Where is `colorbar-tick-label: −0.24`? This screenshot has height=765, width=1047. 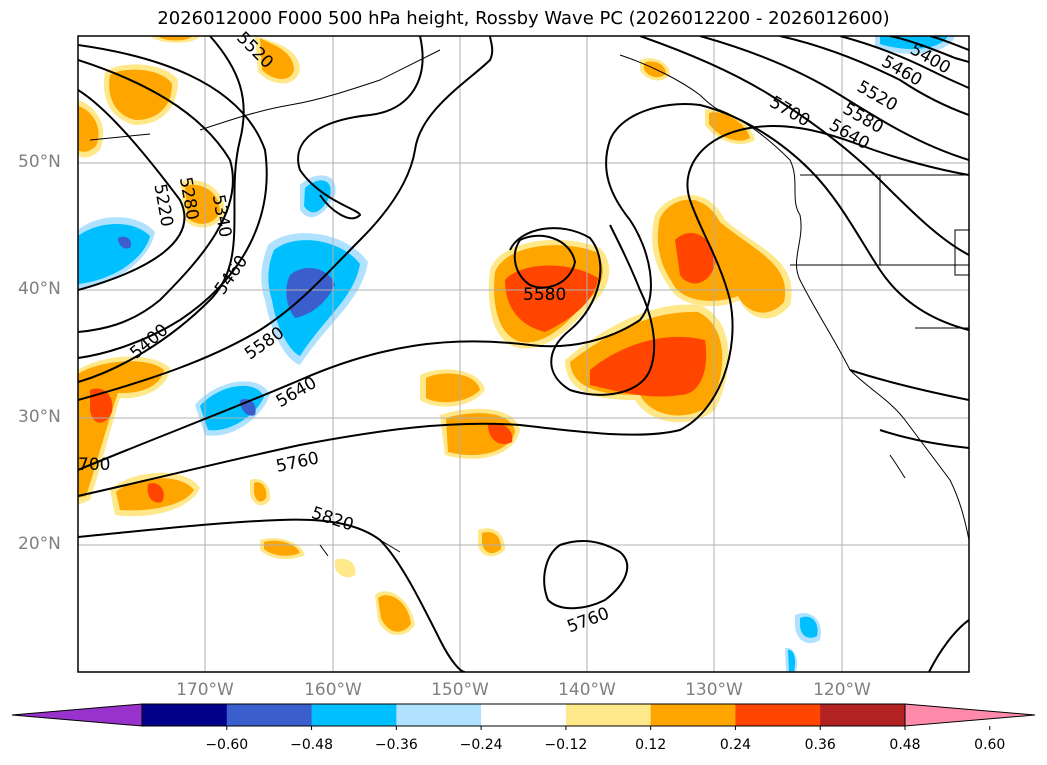 colorbar-tick-label: −0.24 is located at coordinates (481, 745).